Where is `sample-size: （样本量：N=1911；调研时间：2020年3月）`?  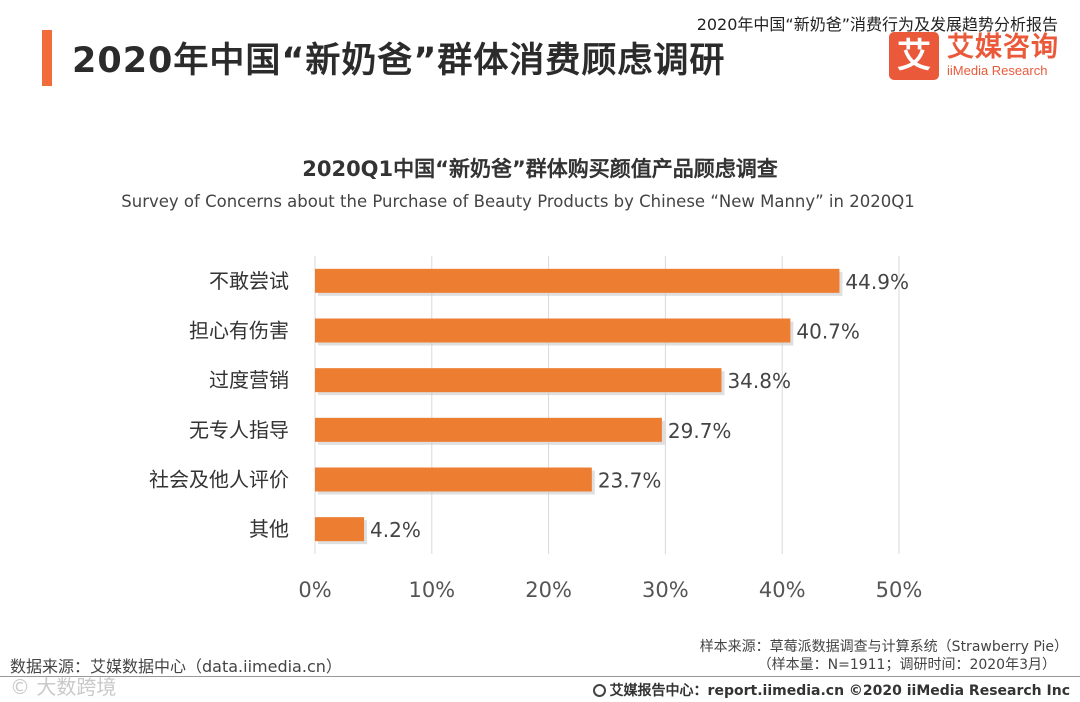
sample-size: （样本量：N=1911；调研时间：2020年3月） is located at coordinates (906, 665).